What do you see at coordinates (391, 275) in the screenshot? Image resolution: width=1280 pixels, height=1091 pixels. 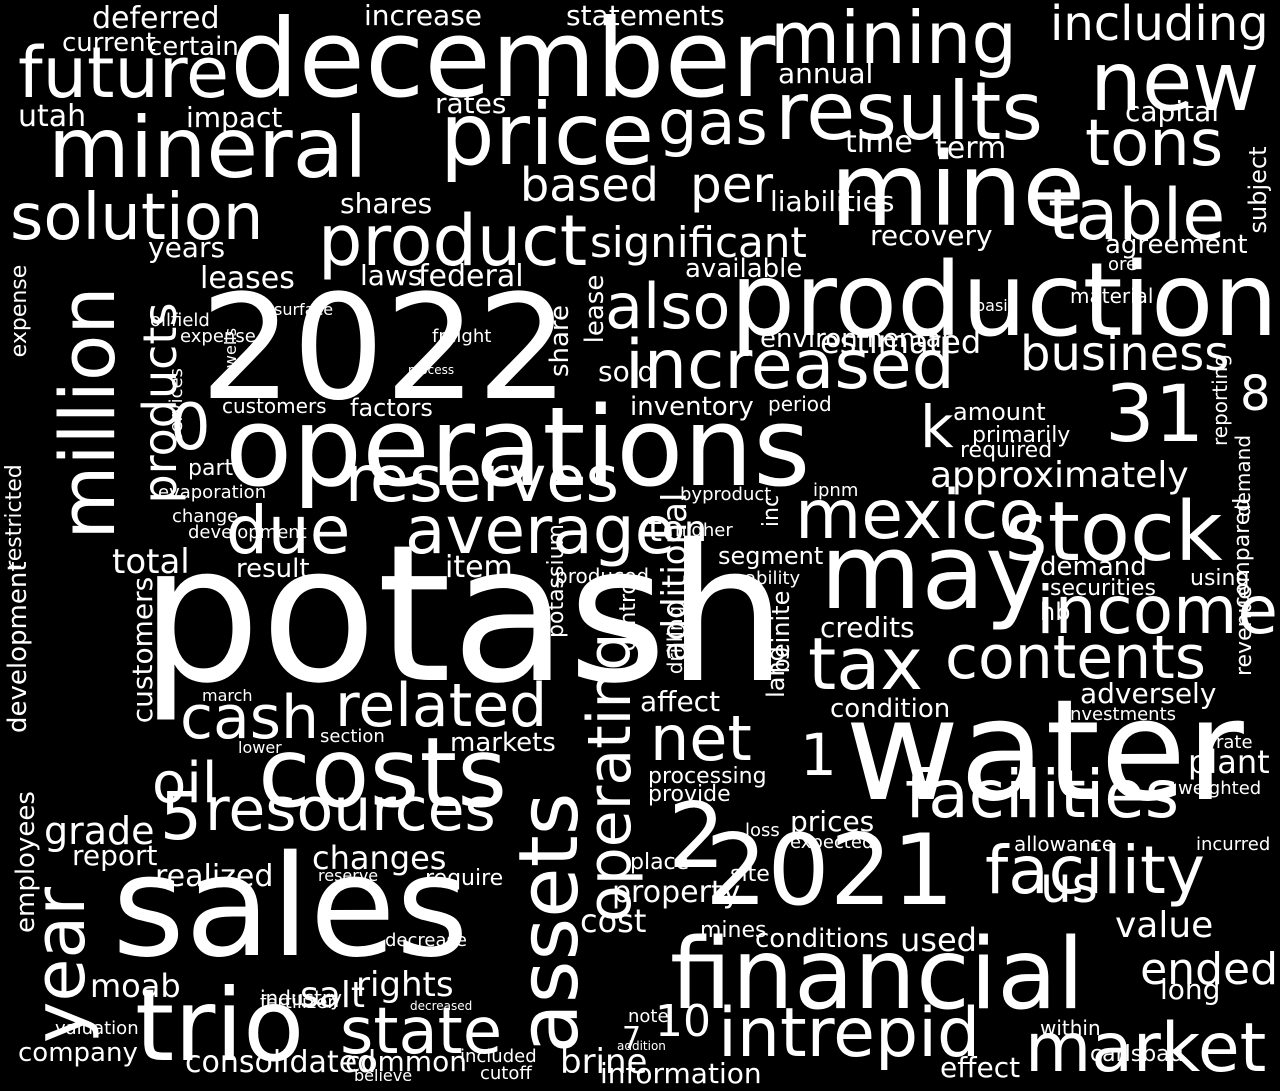 I see `word-laws: laws` at bounding box center [391, 275].